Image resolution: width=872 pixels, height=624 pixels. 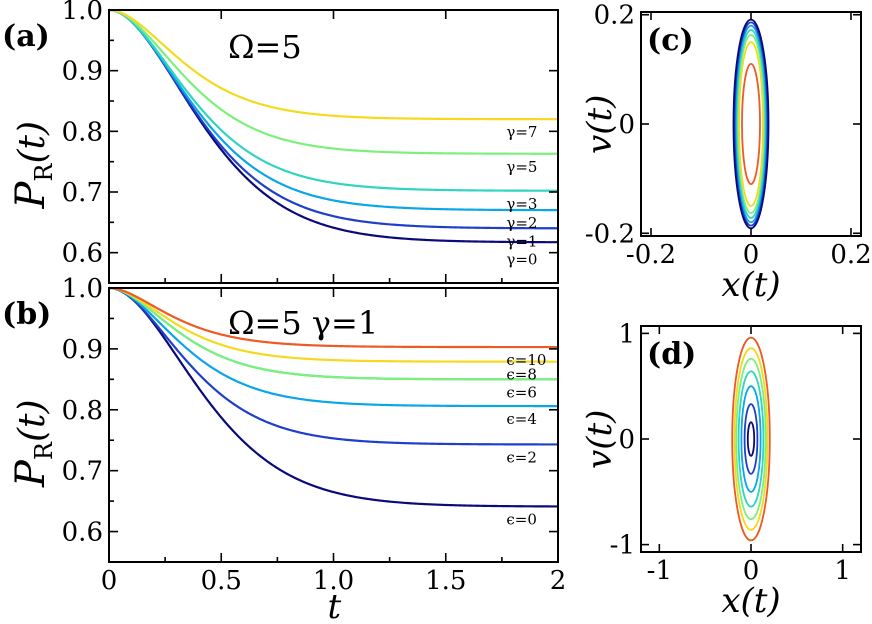 I want to click on series-label-a-3: γ=3, so click(x=521, y=204).